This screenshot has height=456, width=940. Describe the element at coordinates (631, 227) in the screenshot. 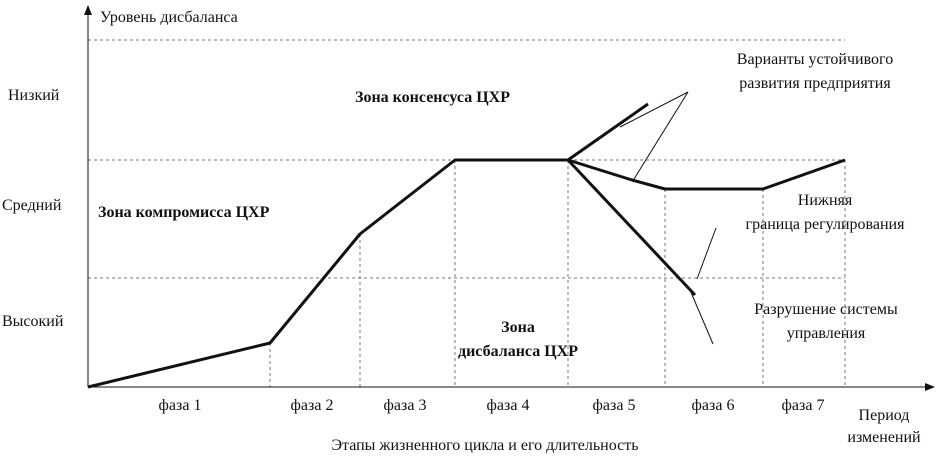

I see `branch-down` at that location.